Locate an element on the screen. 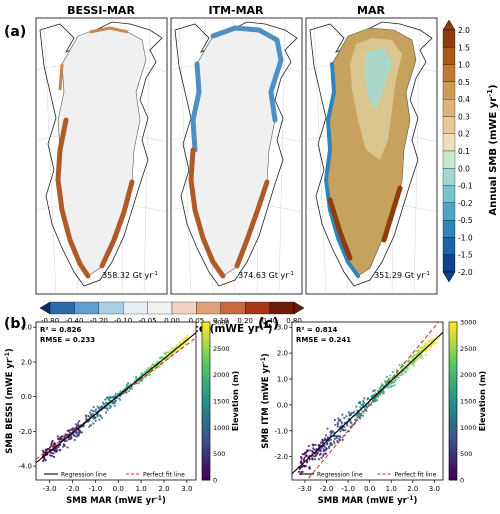 Image resolution: width=500 pixels, height=514 pixels. coastline is located at coordinates (101, 154).